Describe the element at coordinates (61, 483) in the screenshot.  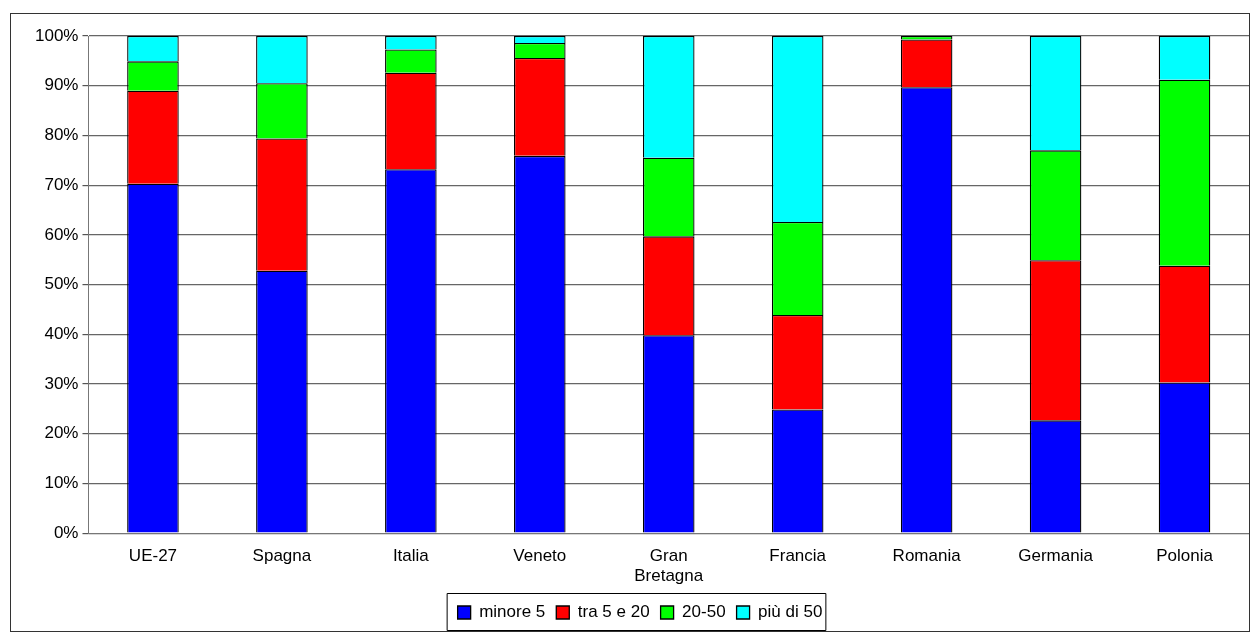
I see `y-tick-label: 10%` at that location.